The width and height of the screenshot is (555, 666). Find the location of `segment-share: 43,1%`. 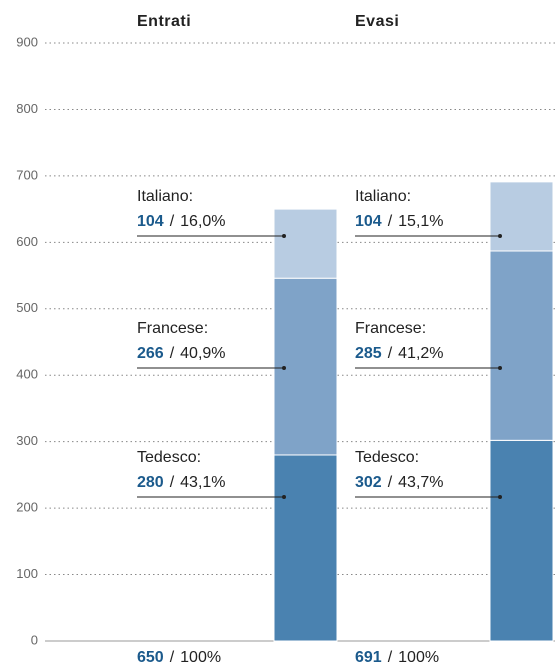

segment-share: 43,1% is located at coordinates (202, 482).